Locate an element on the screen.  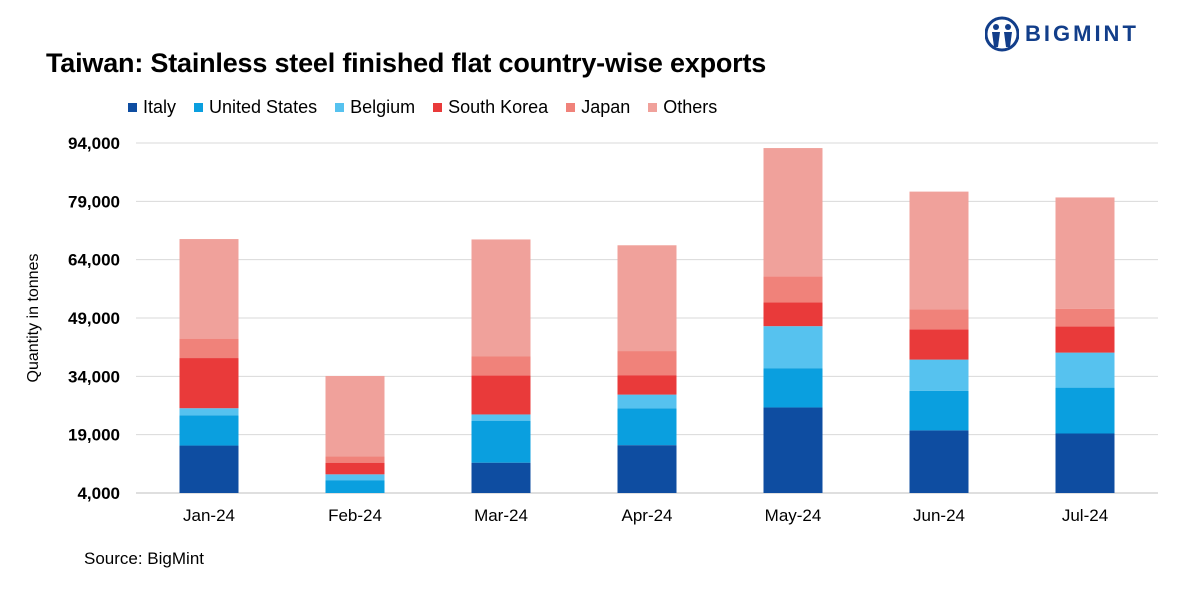
legend-item-japan: Japan is located at coordinates (598, 107).